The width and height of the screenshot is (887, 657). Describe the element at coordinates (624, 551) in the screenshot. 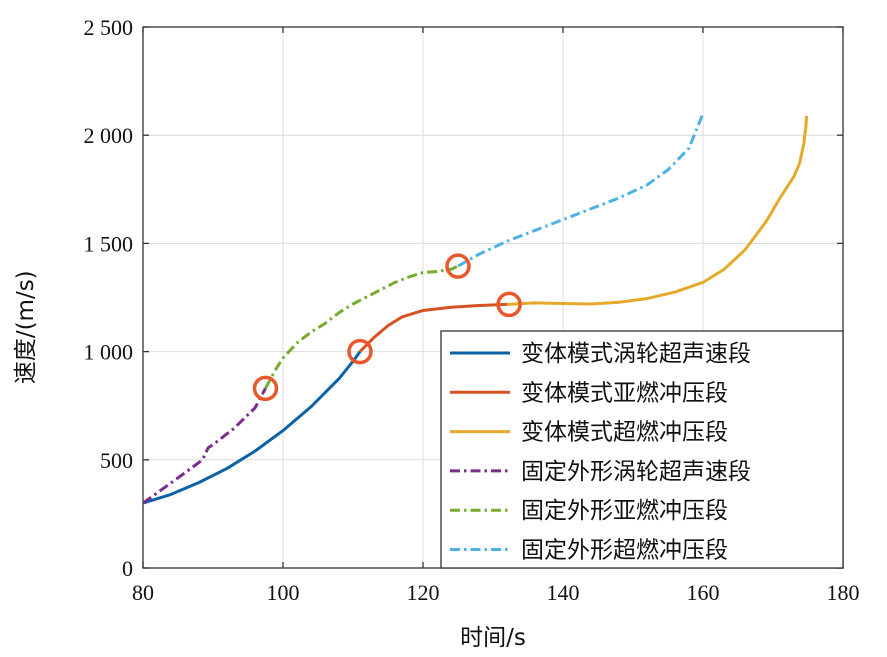

I see `legend-label-6: 固定外形超燃冲压段` at that location.